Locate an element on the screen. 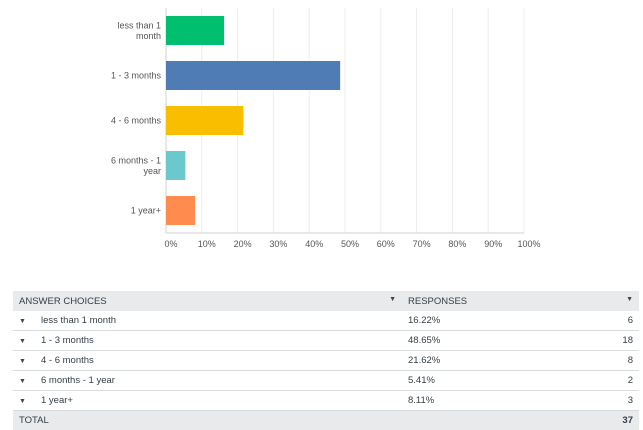 The image size is (643, 430). x-tick-label: 60% is located at coordinates (386, 244).